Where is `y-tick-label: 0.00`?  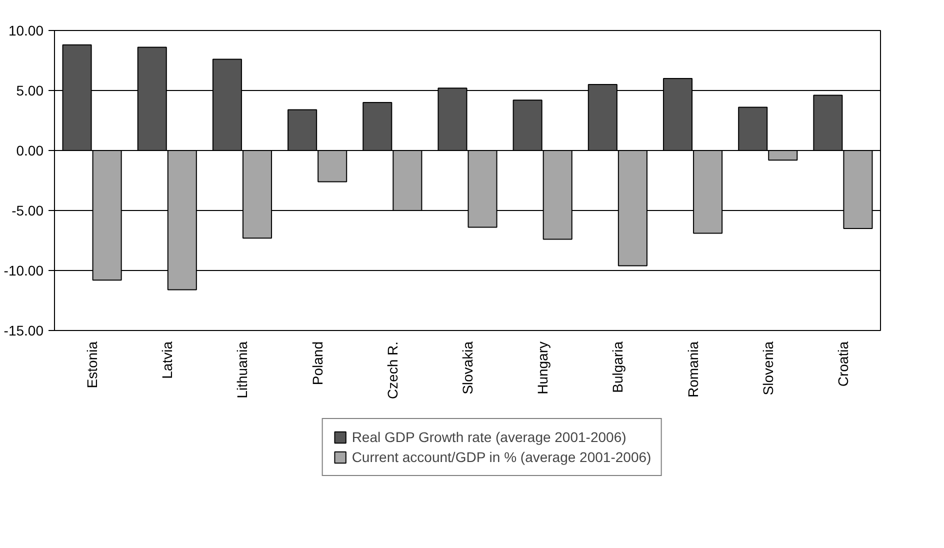 y-tick-label: 0.00 is located at coordinates (30, 150).